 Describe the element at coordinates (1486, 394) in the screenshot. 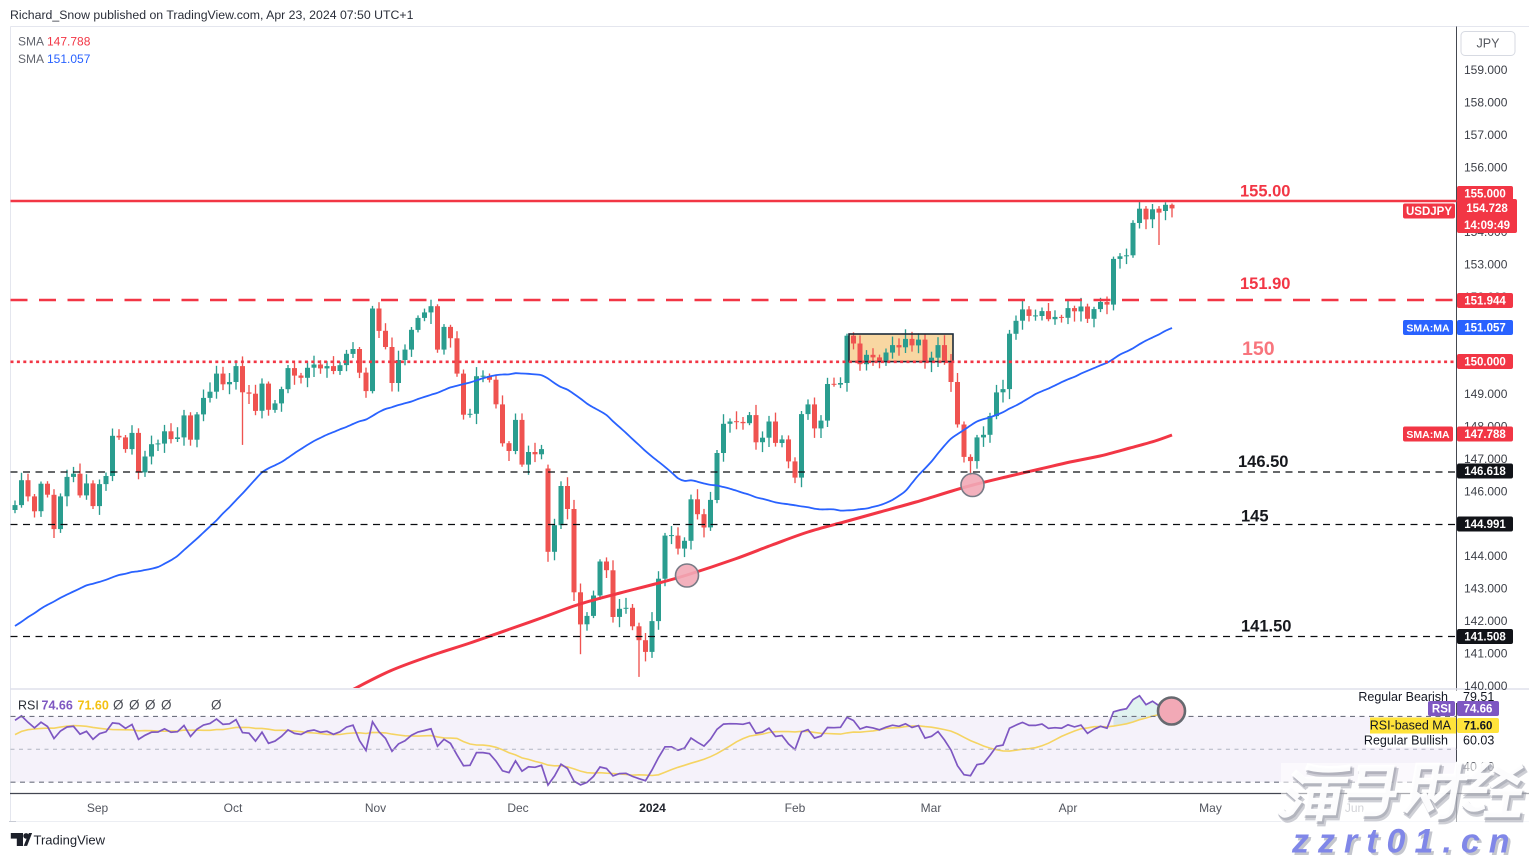

I see `svg-text: 149.000` at that location.